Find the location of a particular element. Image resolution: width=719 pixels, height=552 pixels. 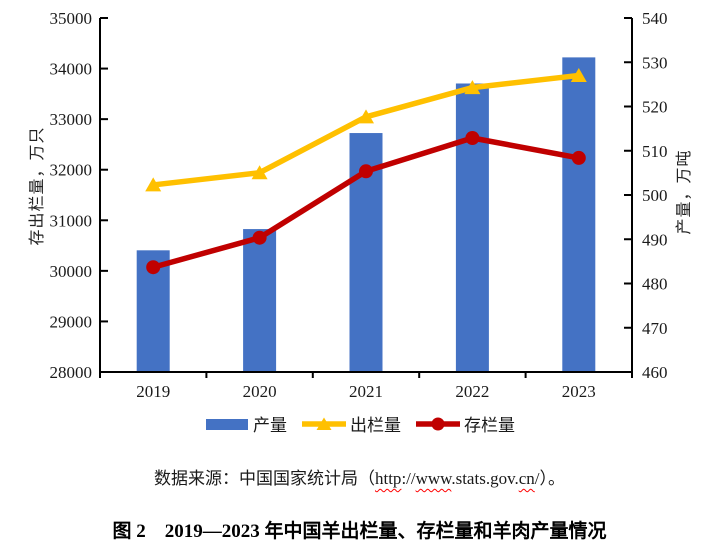

source-text: 数据来源：中国国家统计局（ is located at coordinates (264, 478).